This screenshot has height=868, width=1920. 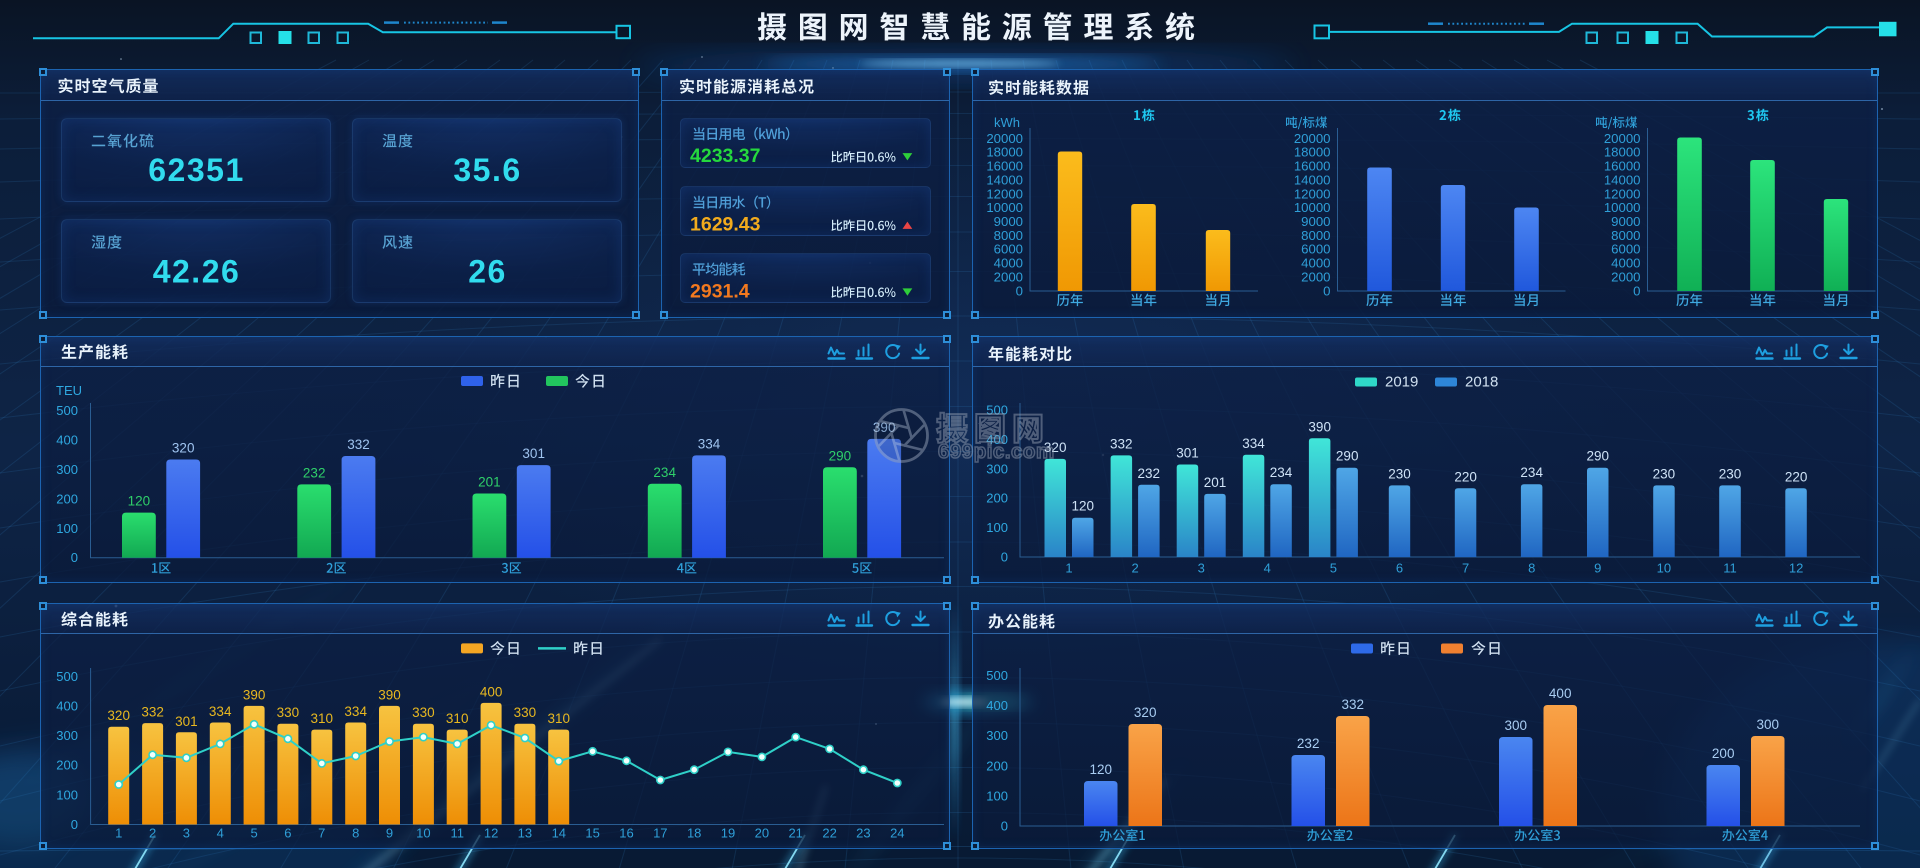 I want to click on svg-text: 16, so click(x=626, y=833).